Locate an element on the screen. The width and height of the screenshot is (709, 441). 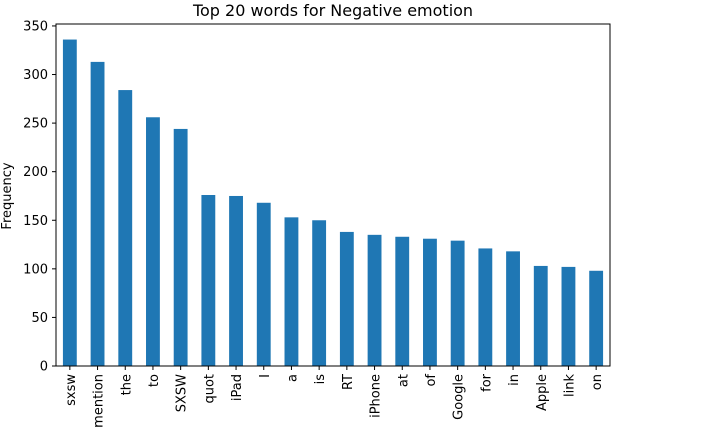
x-tick-label-19: on is located at coordinates (597, 382).